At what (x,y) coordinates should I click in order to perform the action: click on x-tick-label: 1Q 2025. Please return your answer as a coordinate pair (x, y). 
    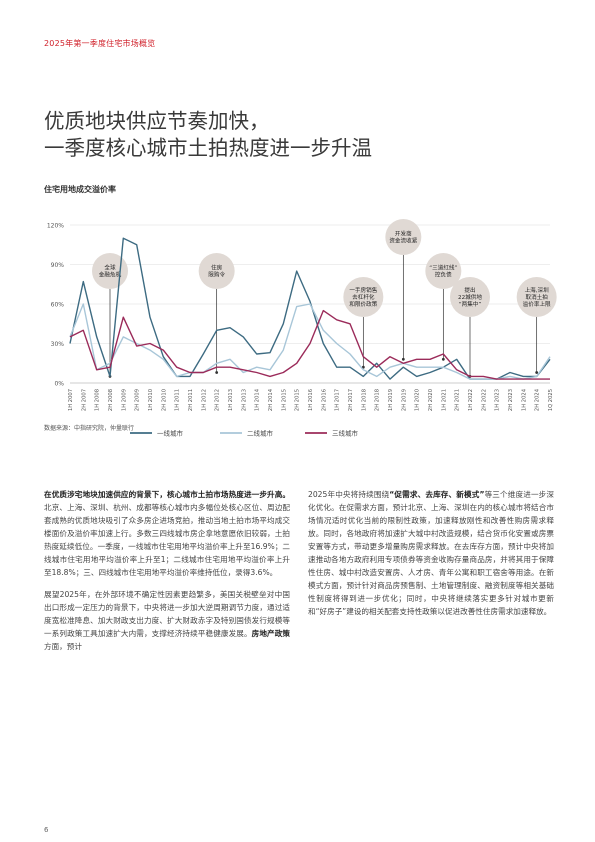
    Looking at the image, I should click on (551, 400).